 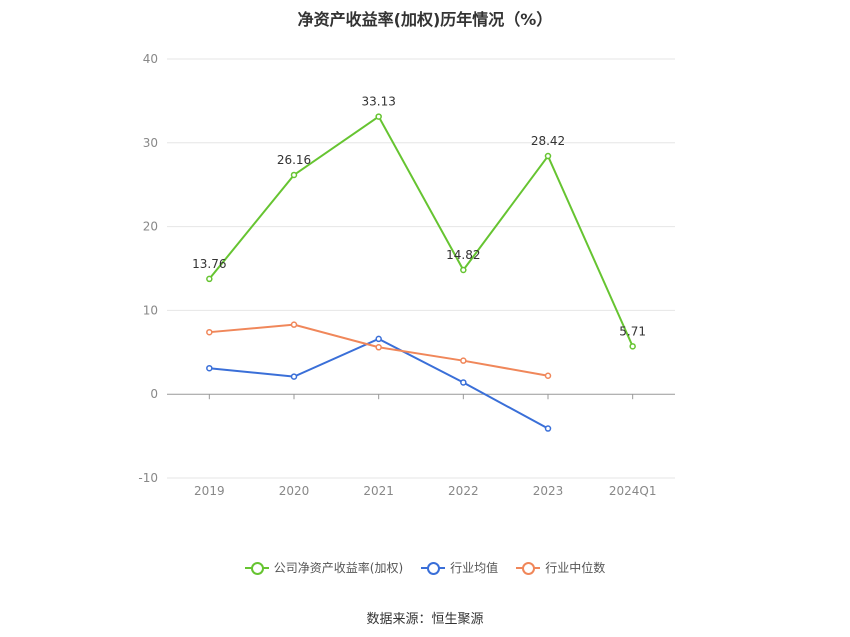 I want to click on legend-item-3: 行业中位数, so click(x=560, y=567).